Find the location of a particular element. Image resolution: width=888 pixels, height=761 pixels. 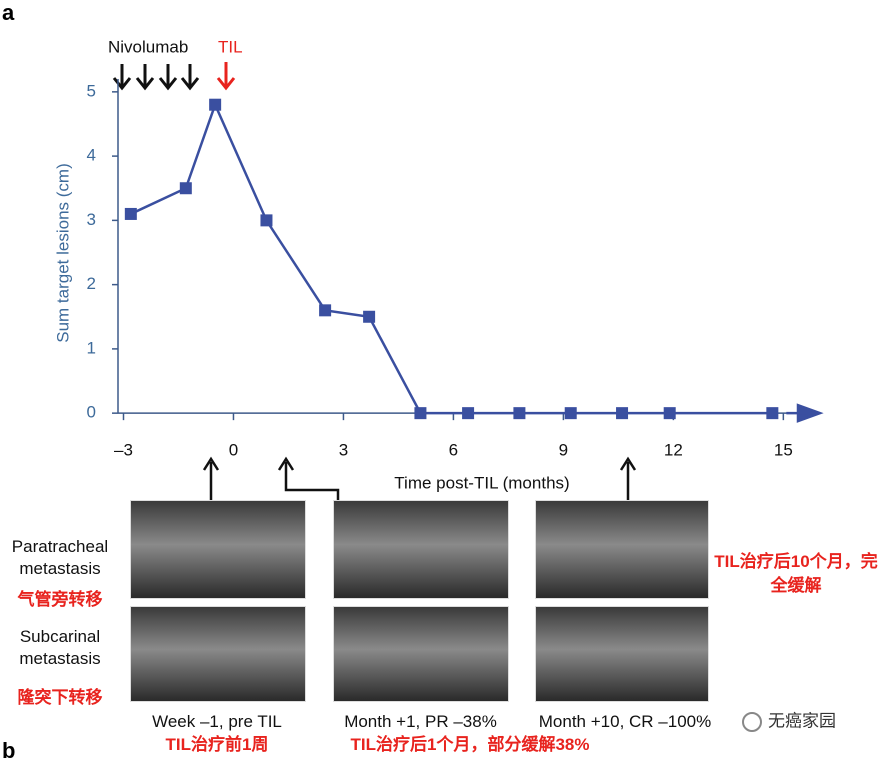

panel-label: b is located at coordinates (8, 749).